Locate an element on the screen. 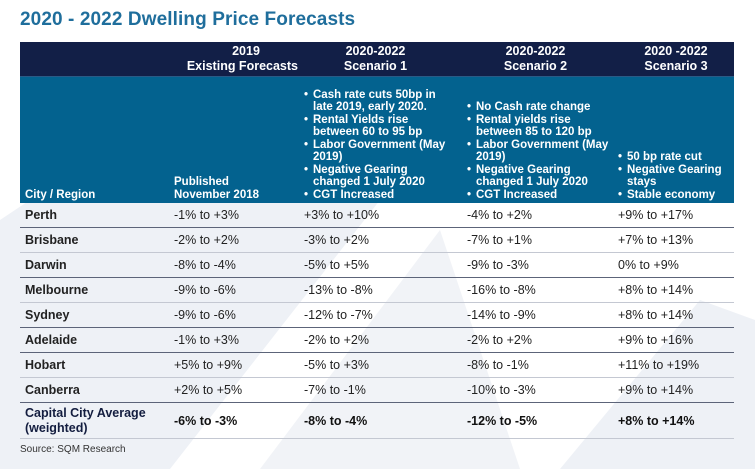 The height and width of the screenshot is (469, 755). city-name: Adelaide is located at coordinates (51, 340).